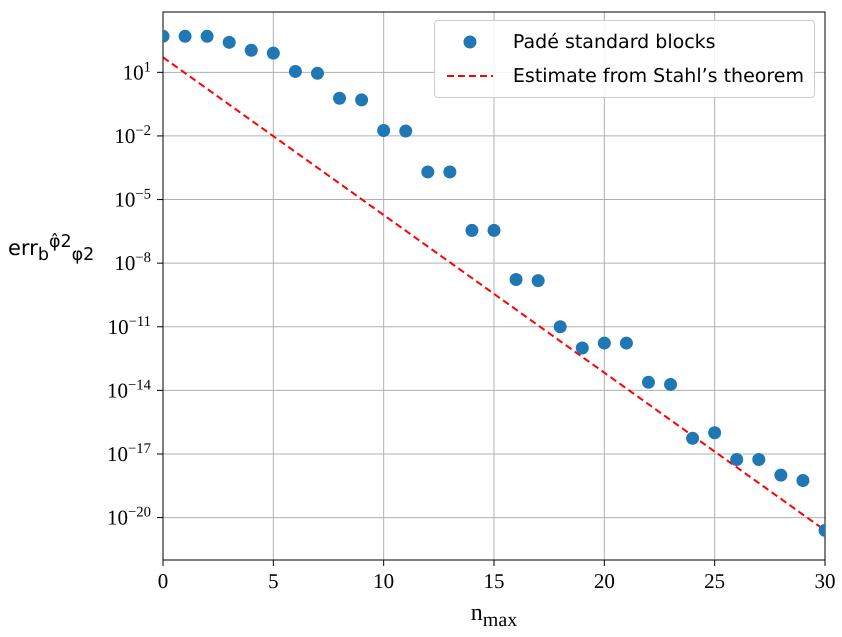 Image resolution: width=842 pixels, height=637 pixels. What do you see at coordinates (129, 326) in the screenshot?
I see `y-tick-label: 10$^{−11}$` at bounding box center [129, 326].